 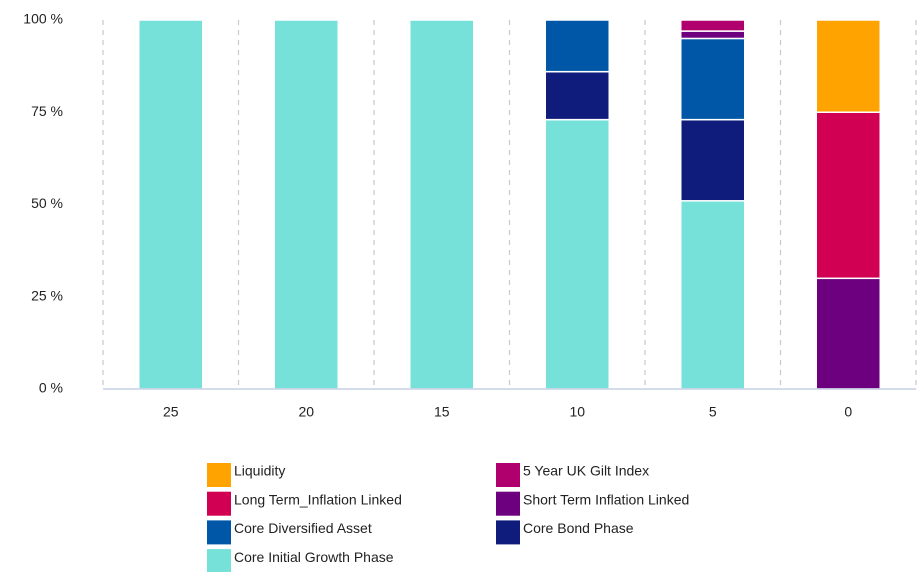 I want to click on x-tick-label: 0, so click(x=848, y=412).